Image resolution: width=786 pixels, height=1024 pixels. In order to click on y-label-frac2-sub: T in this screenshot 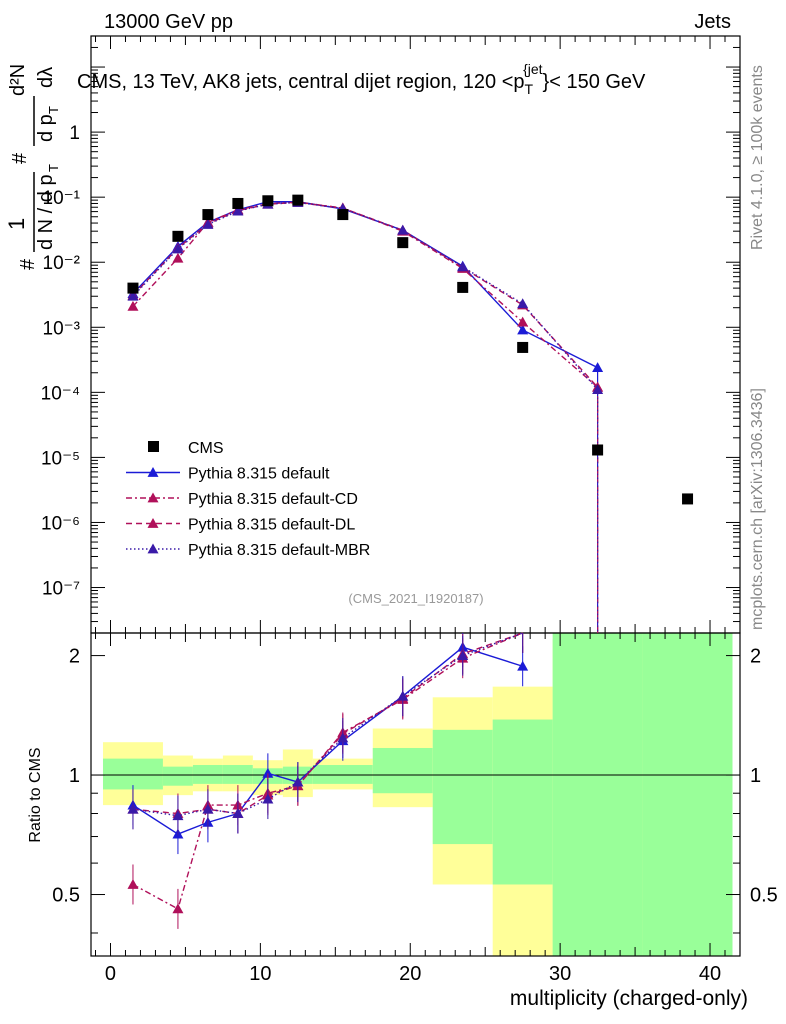, I will do `click(53, 110)`.